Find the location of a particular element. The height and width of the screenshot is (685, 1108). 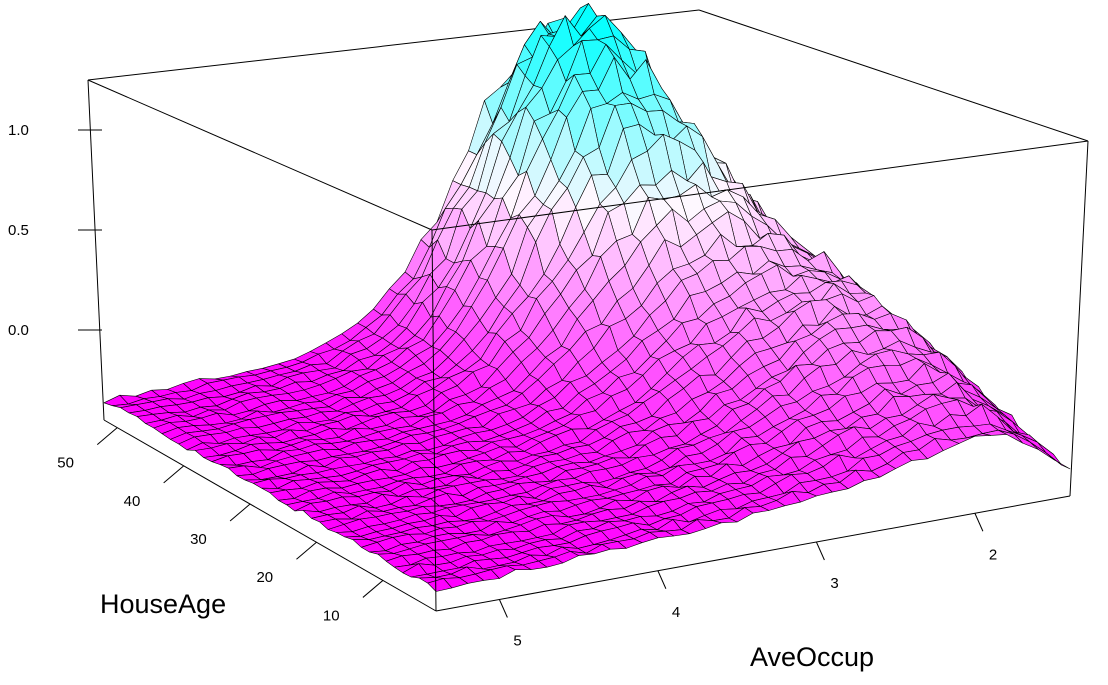

box-edge-right-vertical is located at coordinates (1079, 318).